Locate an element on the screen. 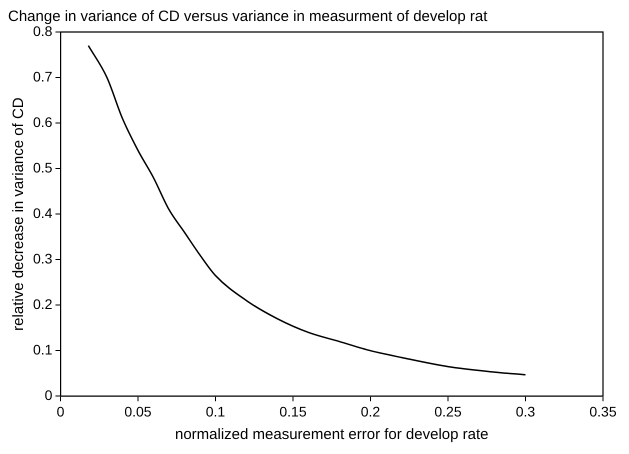 The height and width of the screenshot is (454, 629). x-tick-label: 0.05 is located at coordinates (138, 411).